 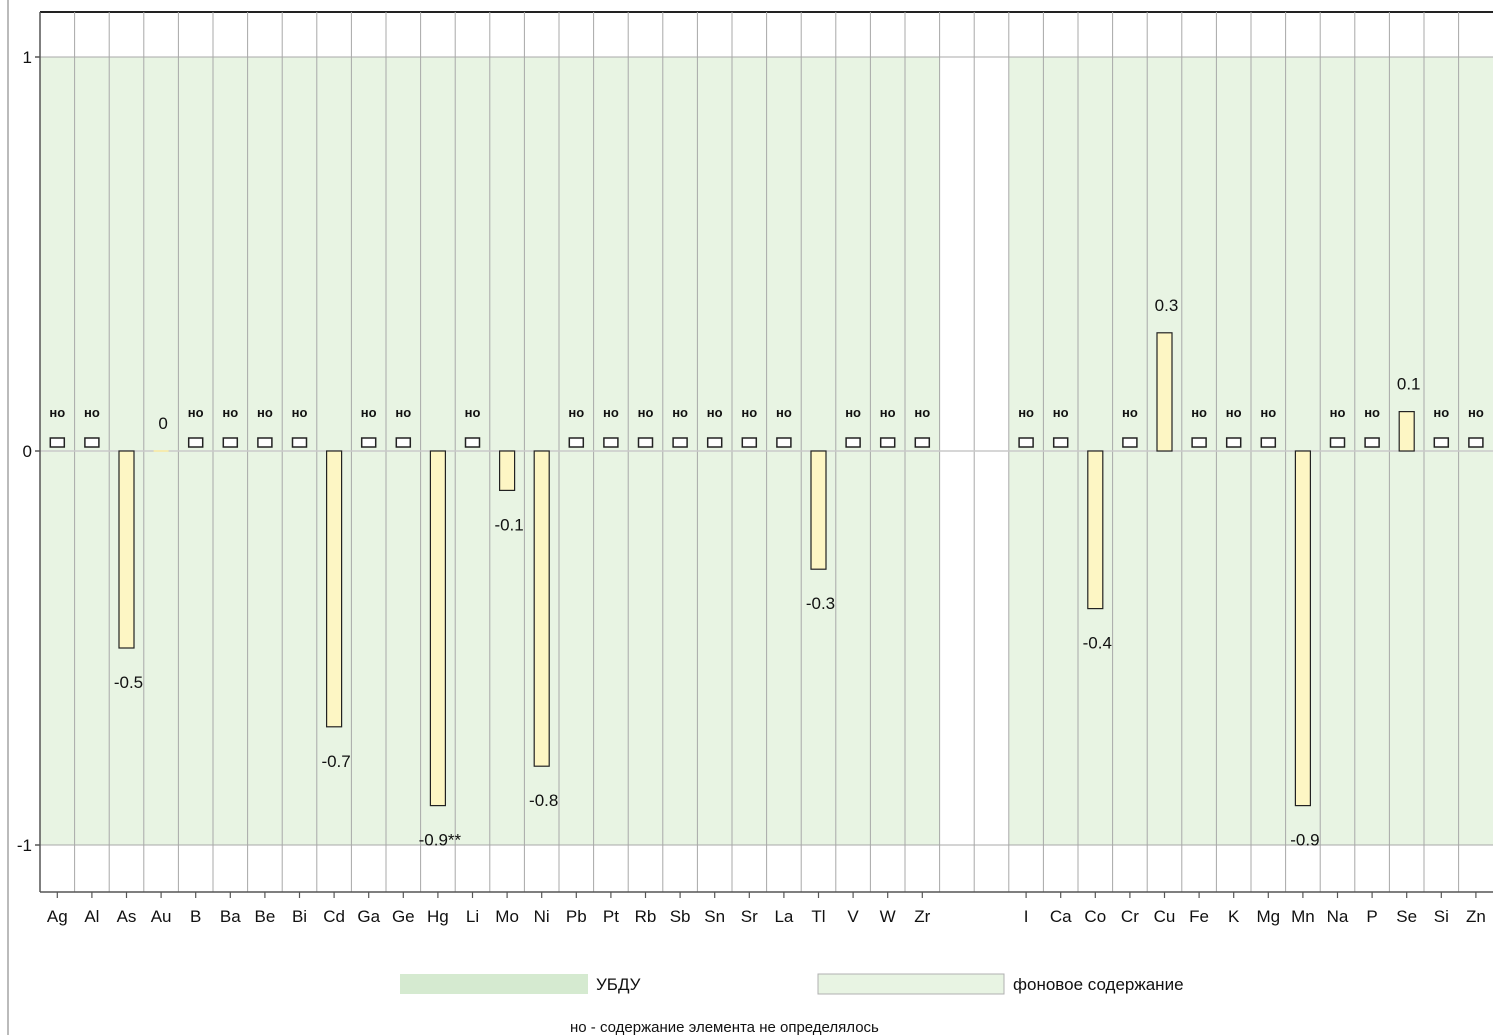 What do you see at coordinates (1476, 916) in the screenshot?
I see `x-tick-label: Zn` at bounding box center [1476, 916].